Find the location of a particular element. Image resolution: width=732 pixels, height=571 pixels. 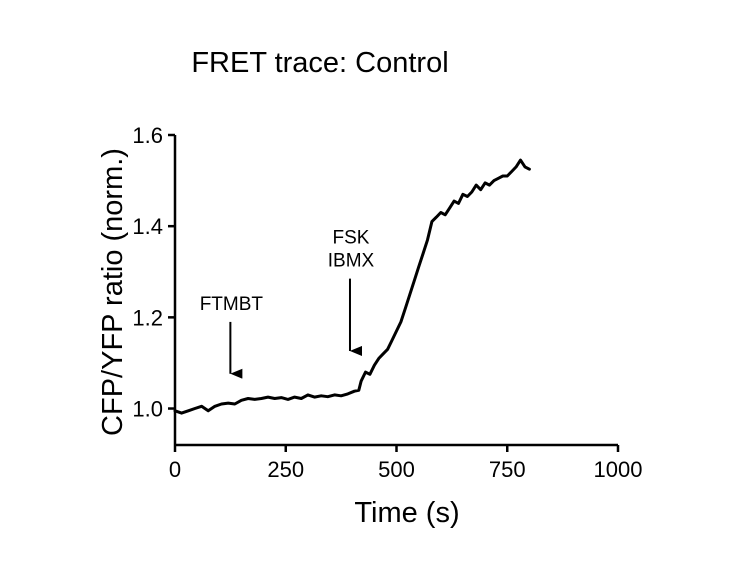

annotation-label: FSK is located at coordinates (351, 238).